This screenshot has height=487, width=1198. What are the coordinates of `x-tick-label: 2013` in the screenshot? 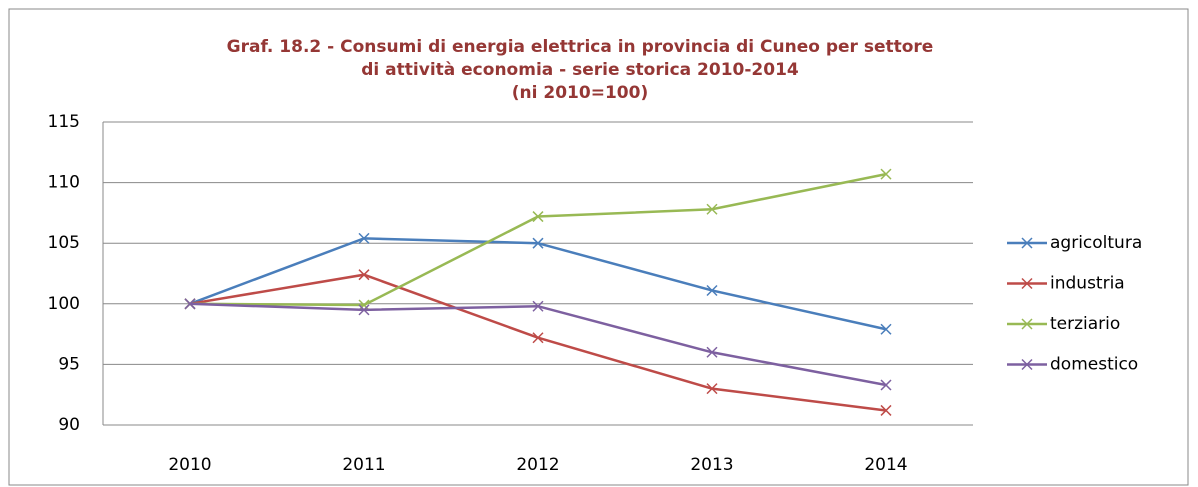 It's located at (711, 465).